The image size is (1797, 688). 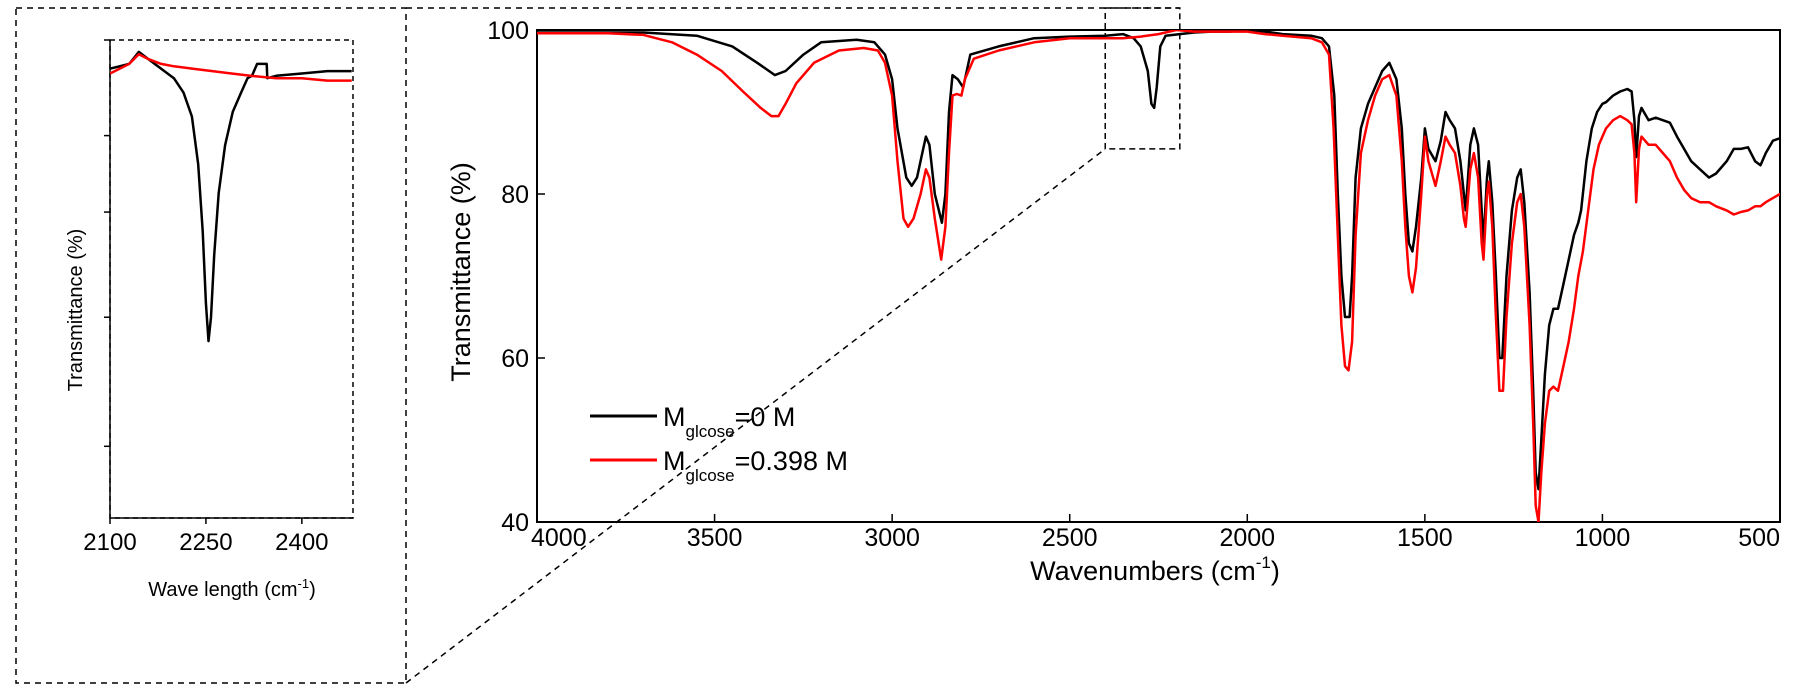 I want to click on main-x-tick-label-6: 1000, so click(x=1603, y=538).